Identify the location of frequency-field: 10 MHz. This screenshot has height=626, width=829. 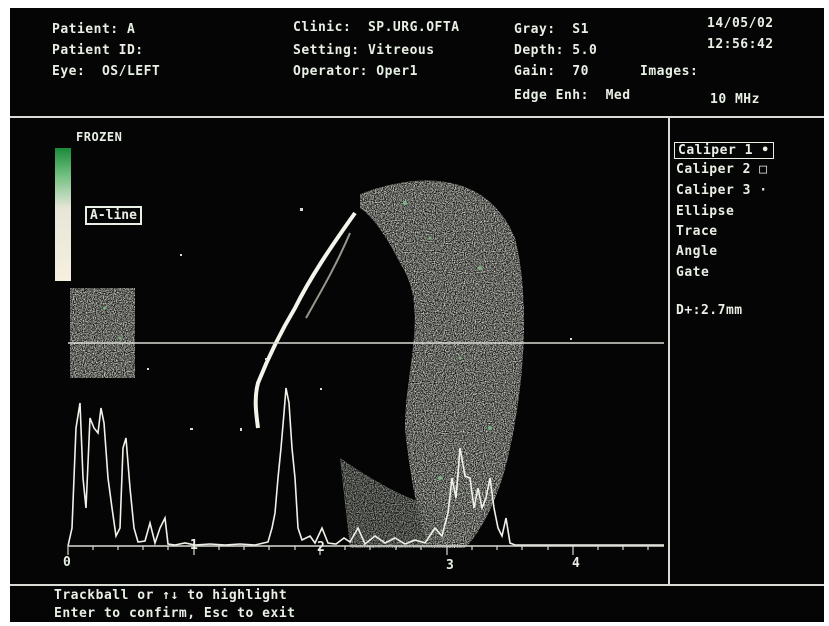
(735, 99).